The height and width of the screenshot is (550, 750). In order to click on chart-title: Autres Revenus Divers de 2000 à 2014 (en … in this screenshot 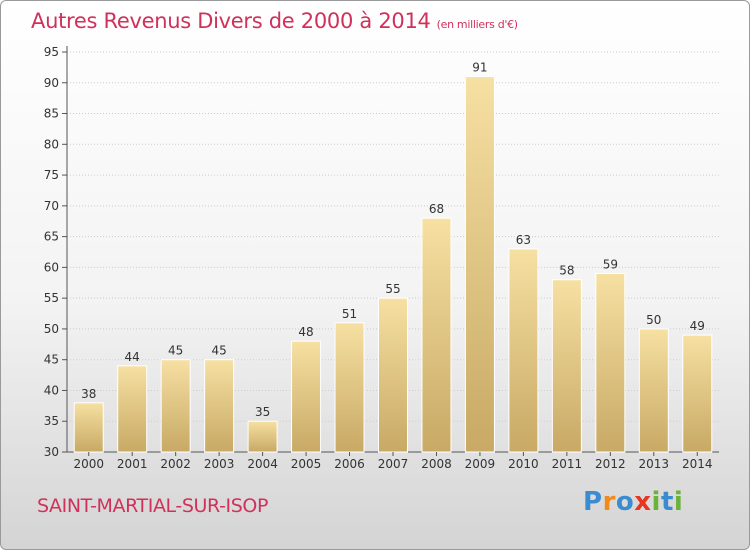, I will do `click(274, 21)`.